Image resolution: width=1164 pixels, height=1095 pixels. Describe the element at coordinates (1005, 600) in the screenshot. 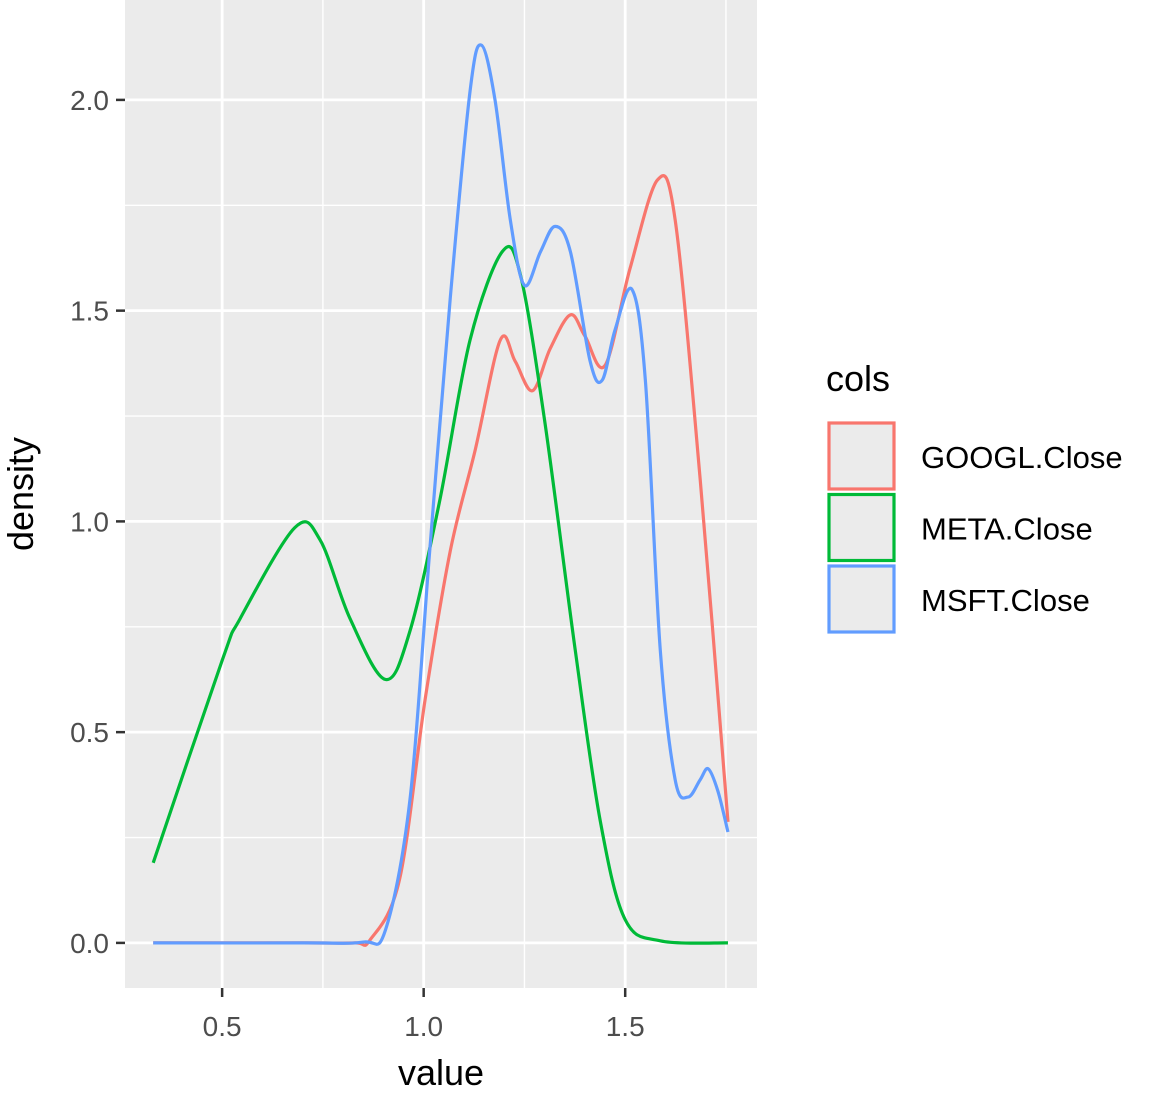

I see `legend-label-msft-close: MSFT.Close` at that location.